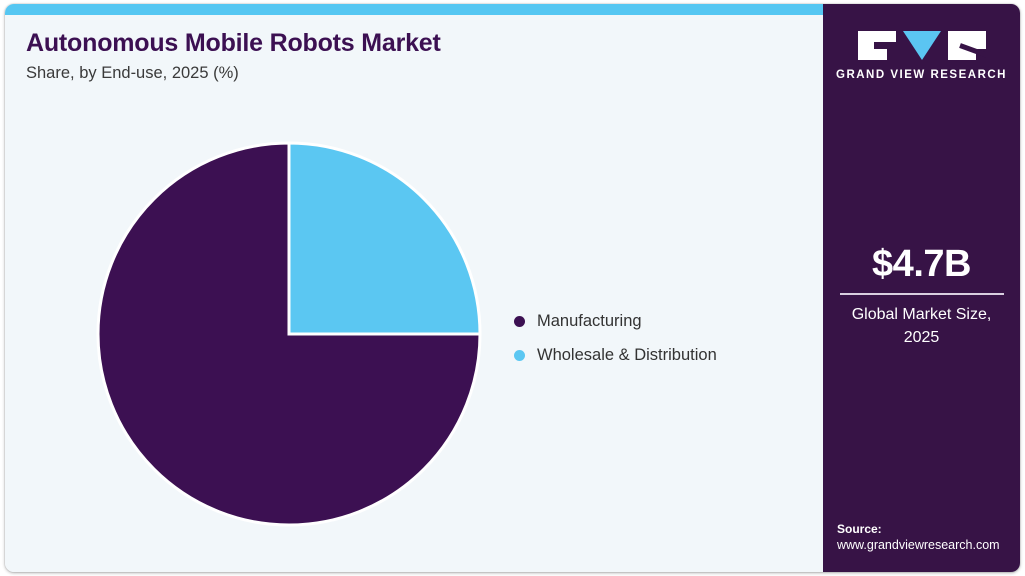  What do you see at coordinates (233, 43) in the screenshot?
I see `page-title: Autonomous Mobile Robots Market` at bounding box center [233, 43].